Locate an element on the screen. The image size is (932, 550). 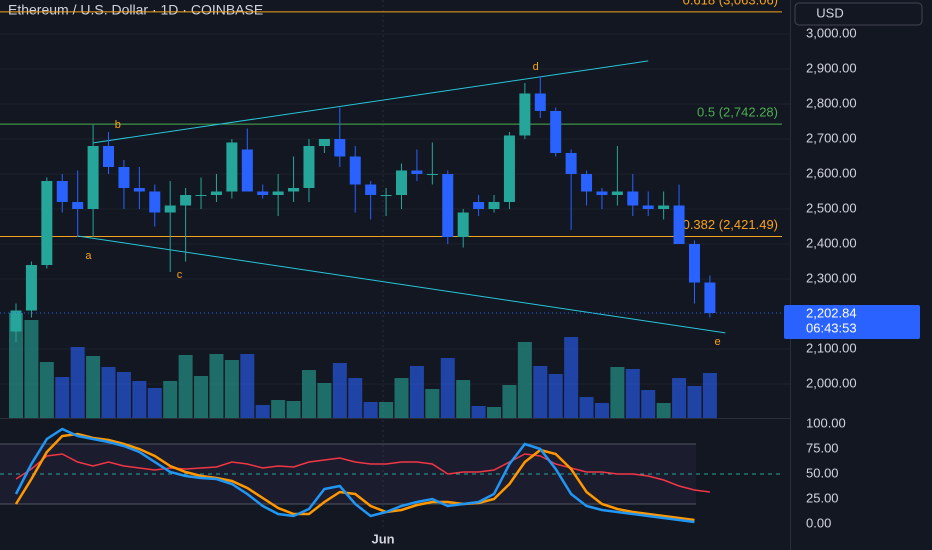
y-tick-label: 2,900.00 is located at coordinates (831, 67).